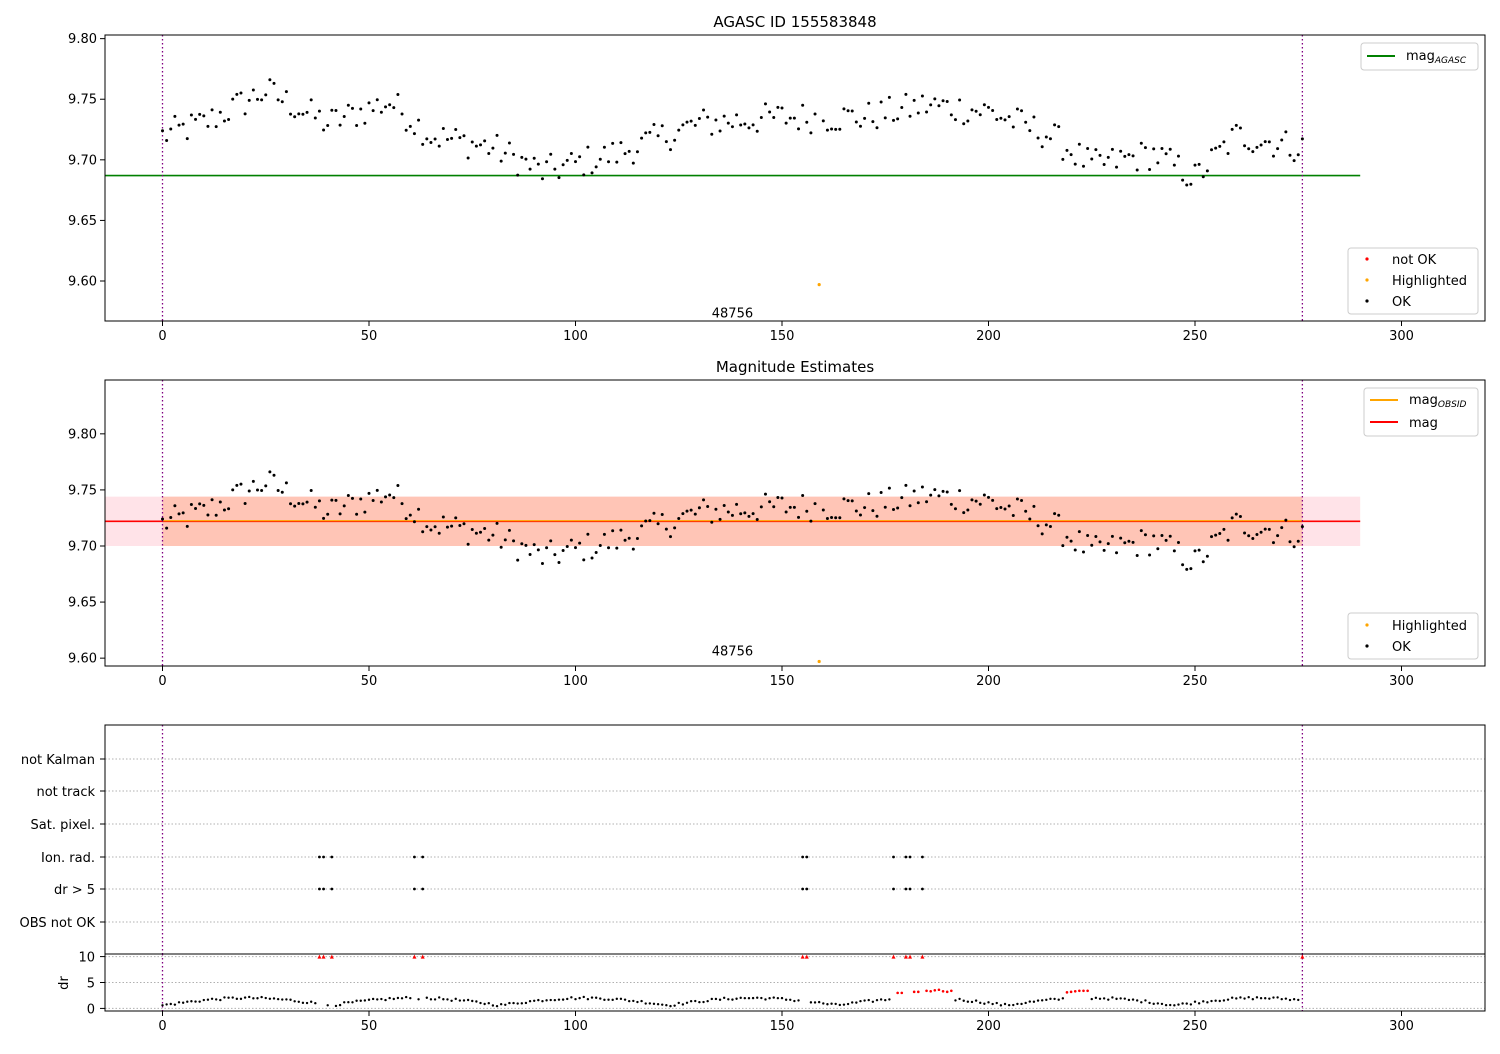 The height and width of the screenshot is (1054, 1500). Describe the element at coordinates (82, 659) in the screenshot. I see `y-tick-label: 9.60` at that location.